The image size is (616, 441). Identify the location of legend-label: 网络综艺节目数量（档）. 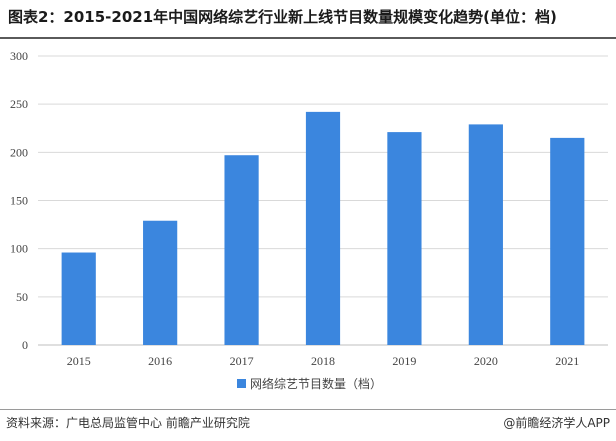
(316, 383).